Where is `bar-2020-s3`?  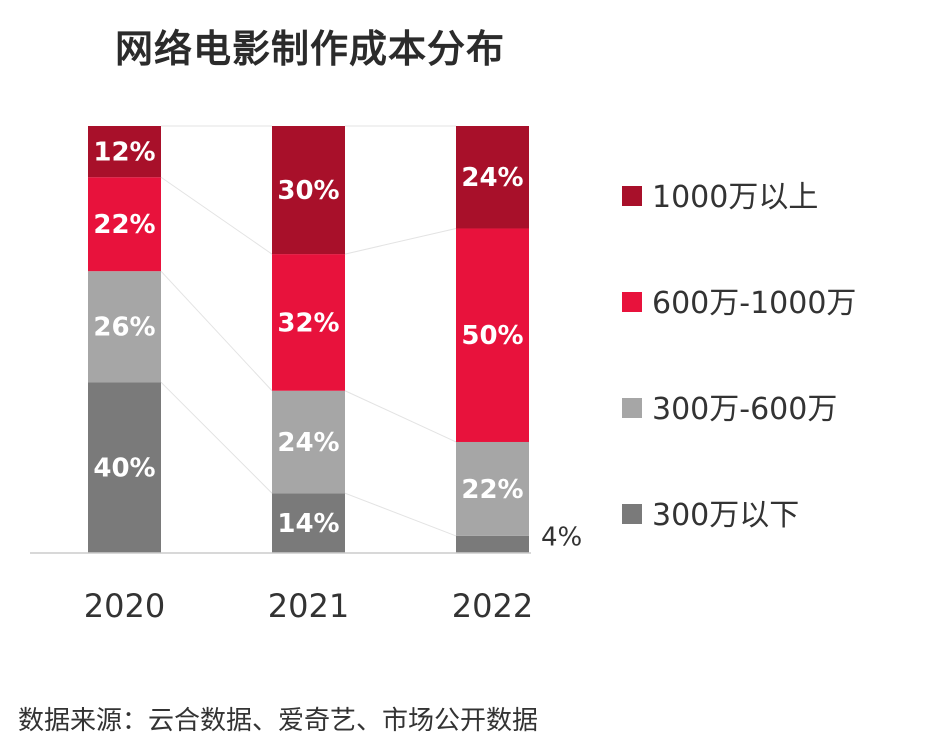 bar-2020-s3 is located at coordinates (124, 152).